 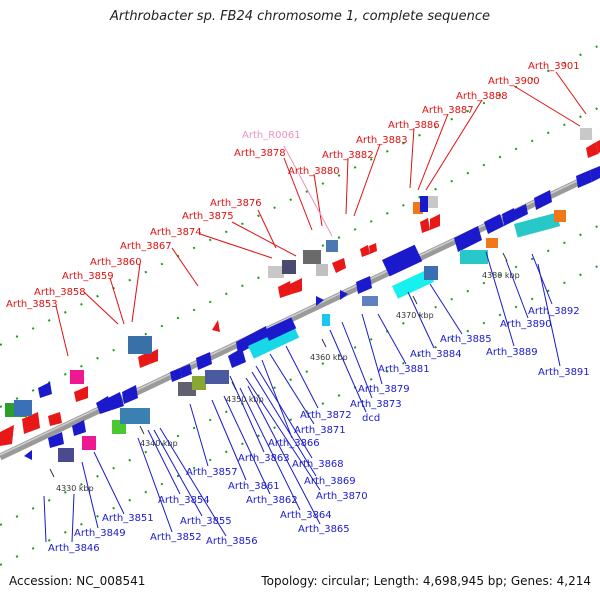 I want to click on gene-label: Arth_3861, so click(x=254, y=486).